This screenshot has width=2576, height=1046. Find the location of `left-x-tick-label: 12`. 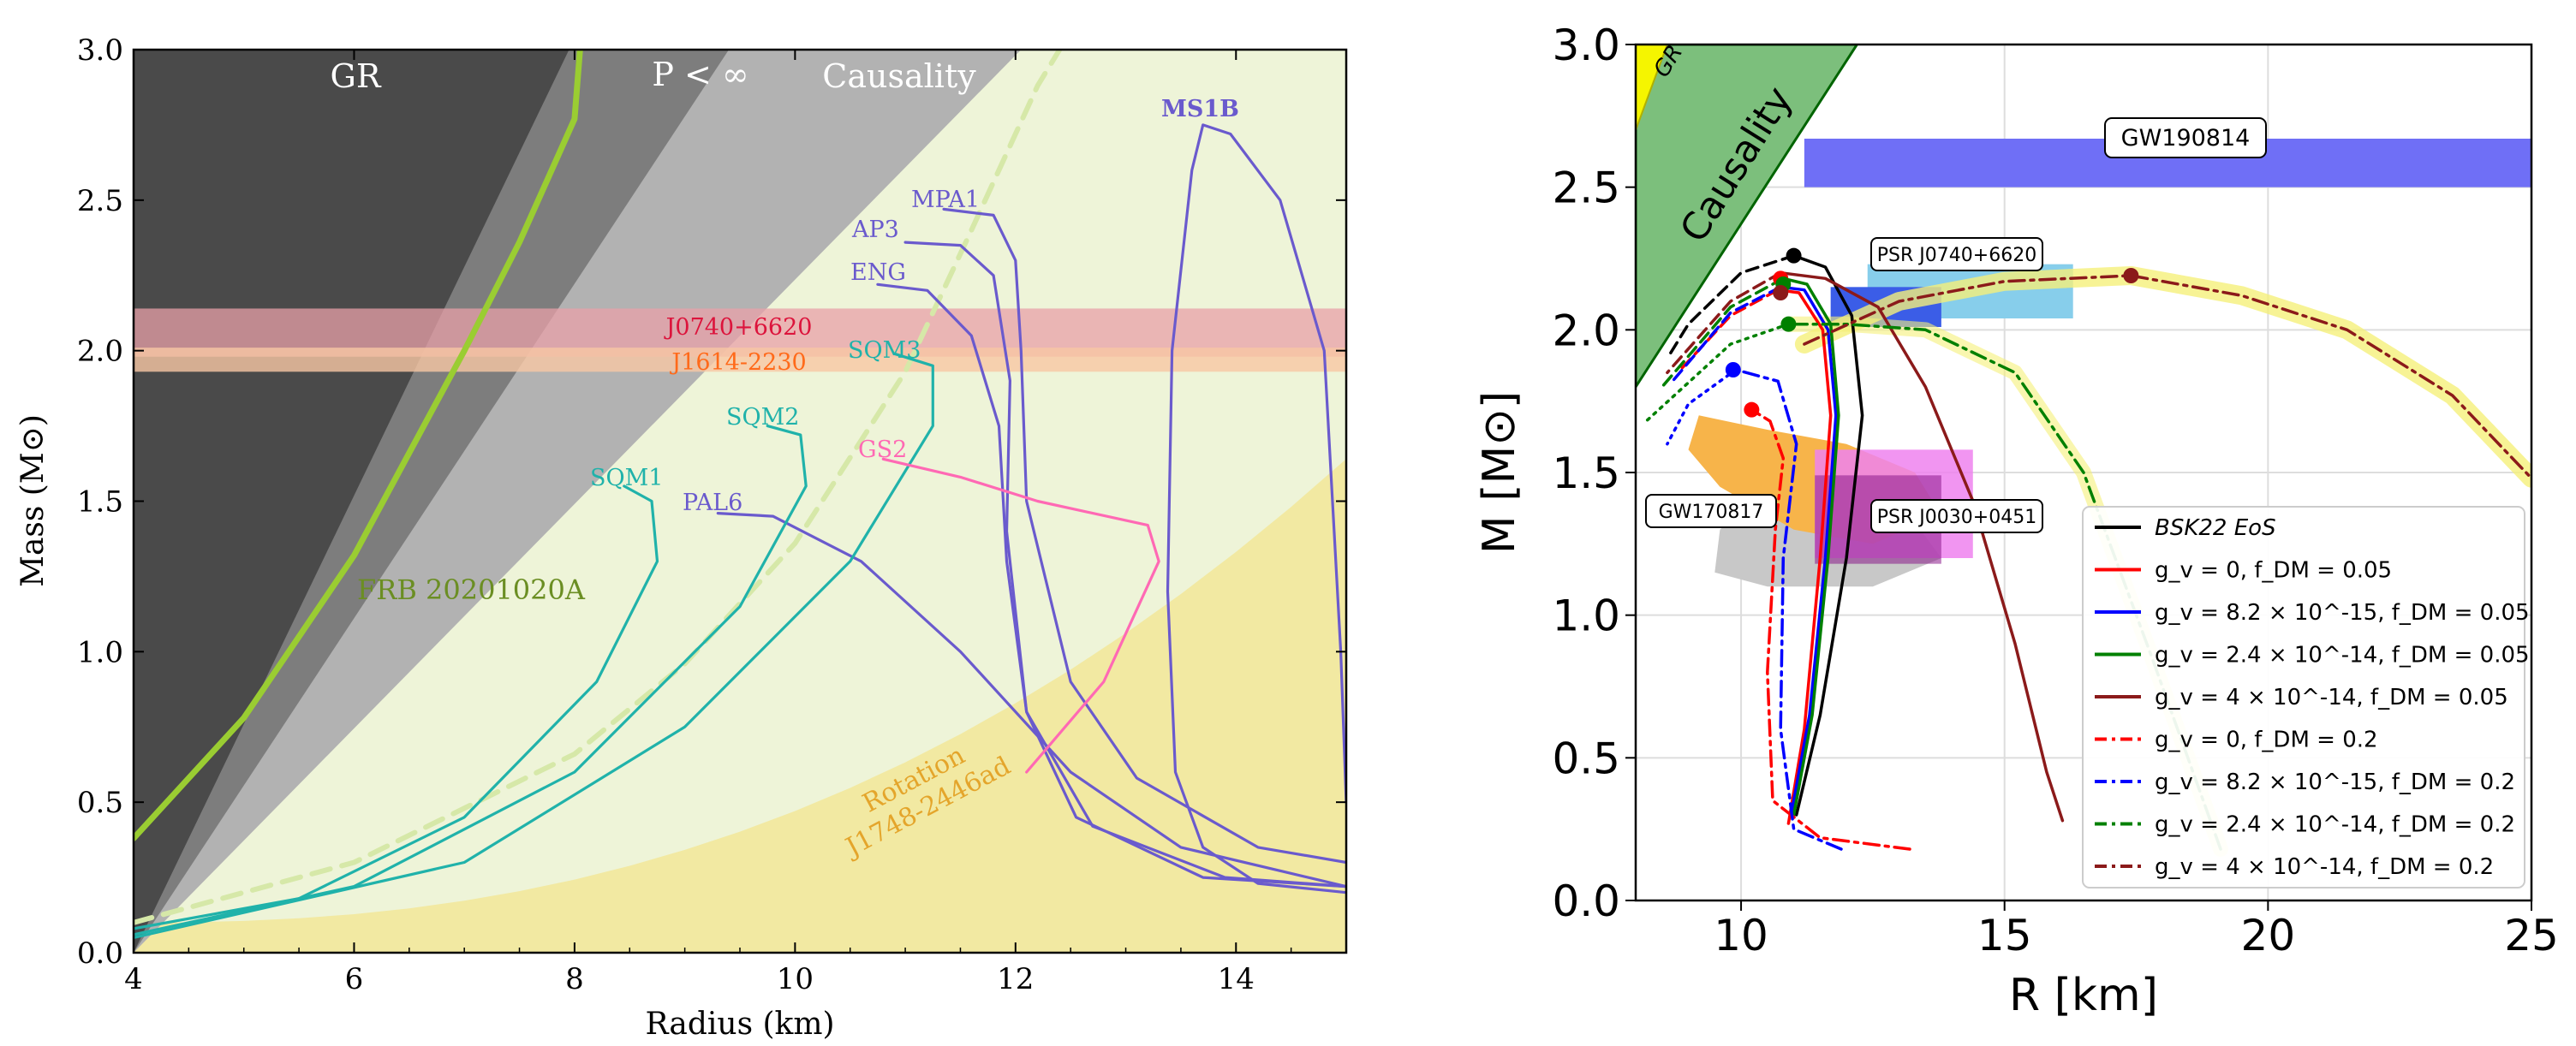

left-x-tick-label: 12 is located at coordinates (1015, 979).